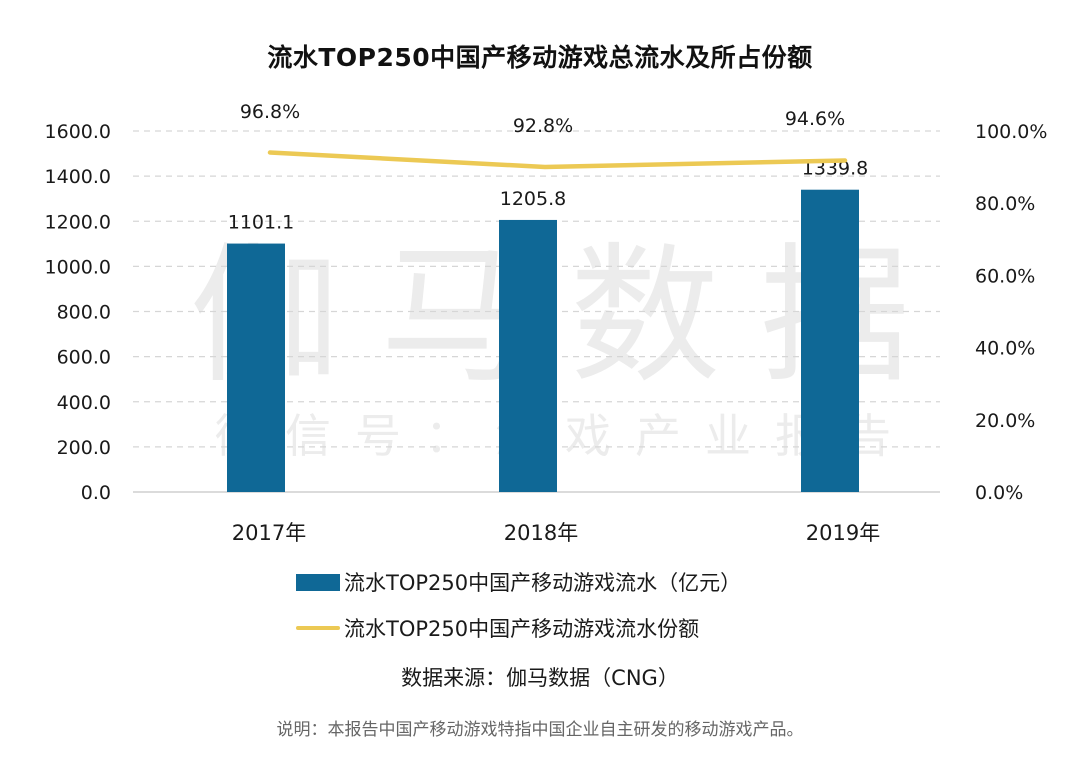 The width and height of the screenshot is (1080, 773). I want to click on line-series: 96.8% 92.8% 94.6%, so click(544, 135).